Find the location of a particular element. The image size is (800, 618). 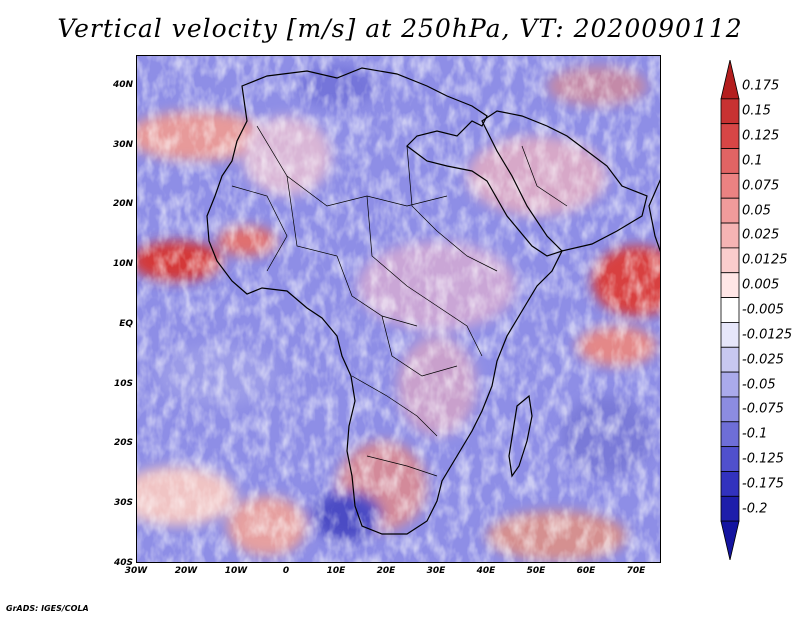

colorbar-label: -0.1 is located at coordinates (755, 434).